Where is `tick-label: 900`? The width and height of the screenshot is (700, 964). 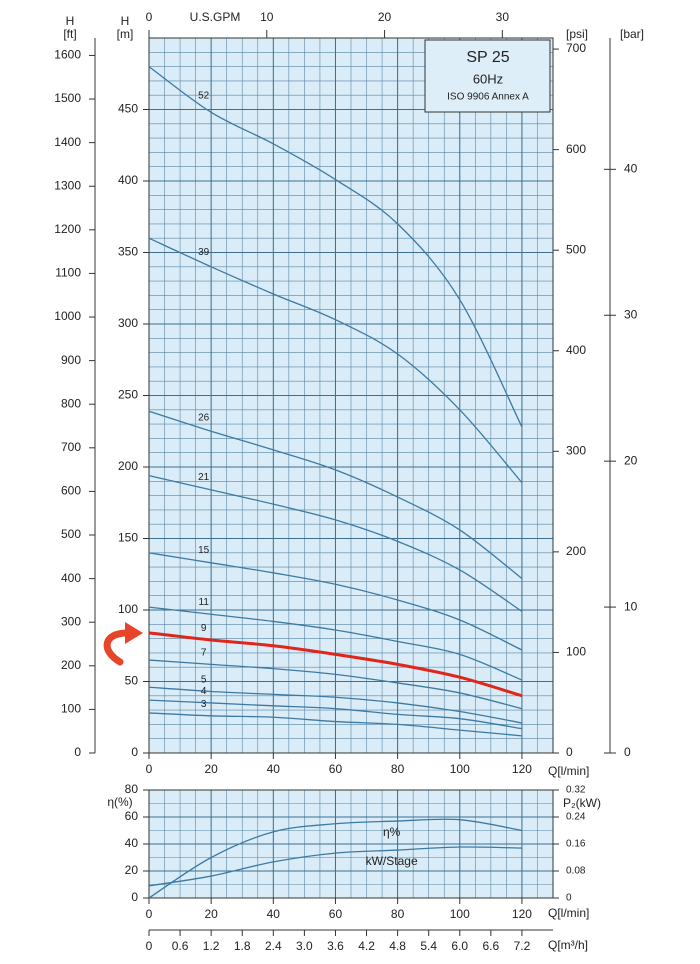
tick-label: 900 is located at coordinates (71, 360).